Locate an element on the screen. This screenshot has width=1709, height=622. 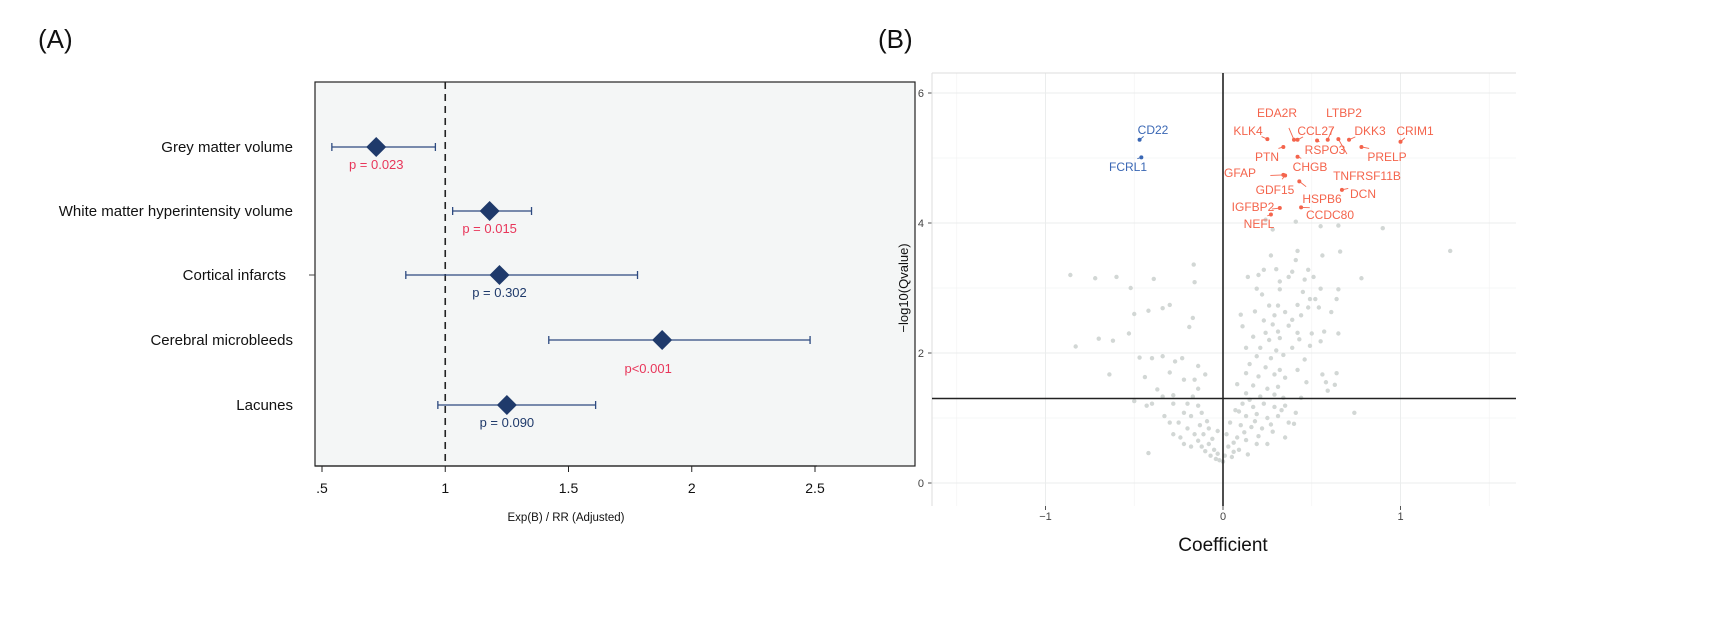
x-tick-label-b: 1 is located at coordinates (1400, 517).